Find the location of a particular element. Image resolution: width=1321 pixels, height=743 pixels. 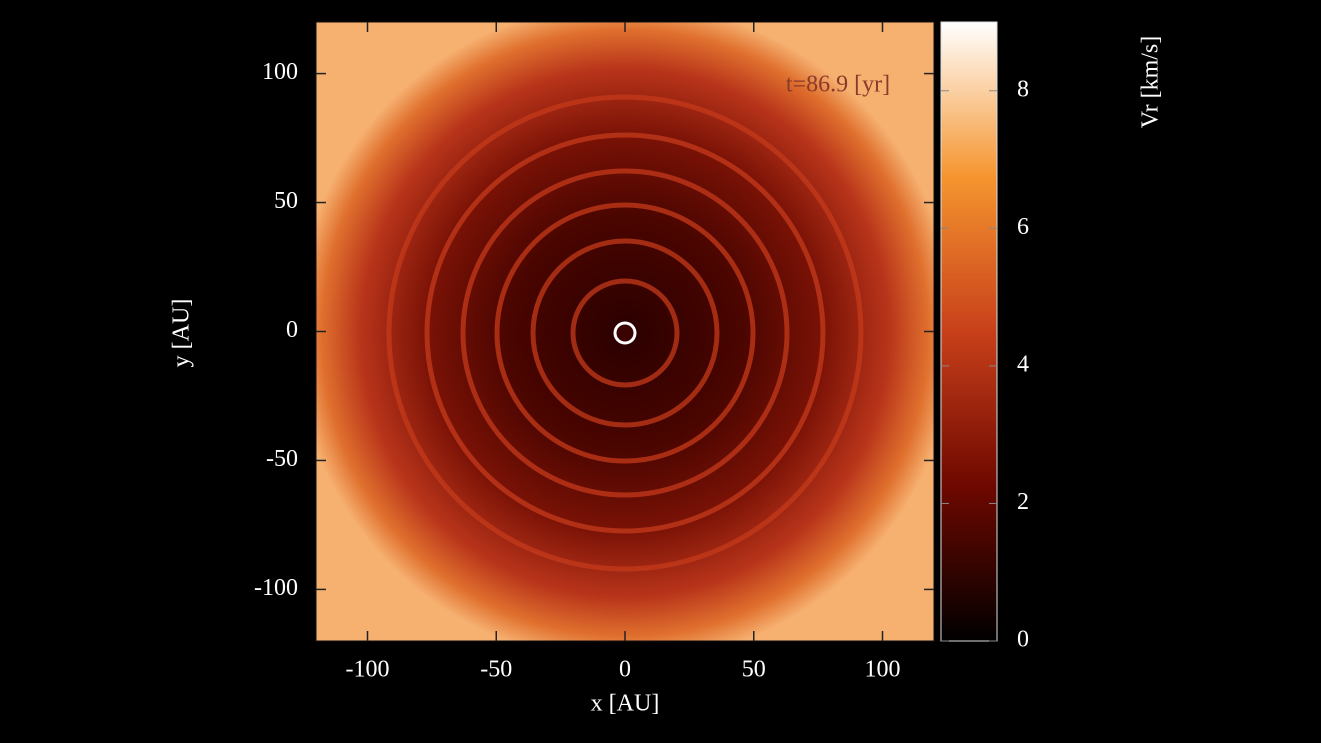

colorbar-label: Vr [km/s] is located at coordinates (1151, 82).